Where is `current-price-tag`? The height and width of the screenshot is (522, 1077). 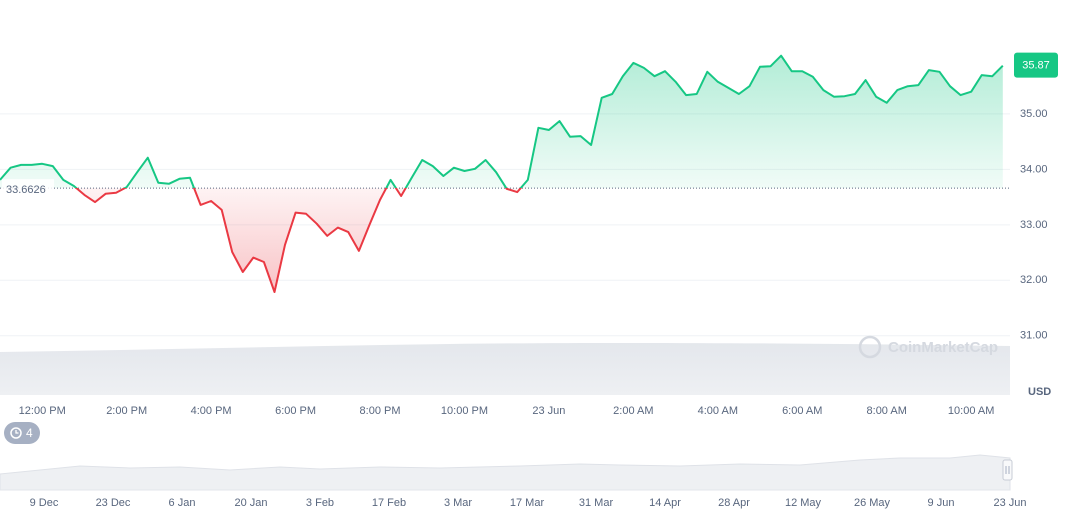 current-price-tag is located at coordinates (1036, 65).